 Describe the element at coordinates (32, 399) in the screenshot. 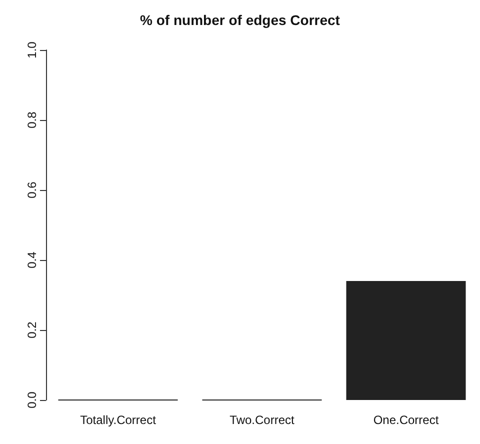

I see `y-tick-label: 0.0` at that location.